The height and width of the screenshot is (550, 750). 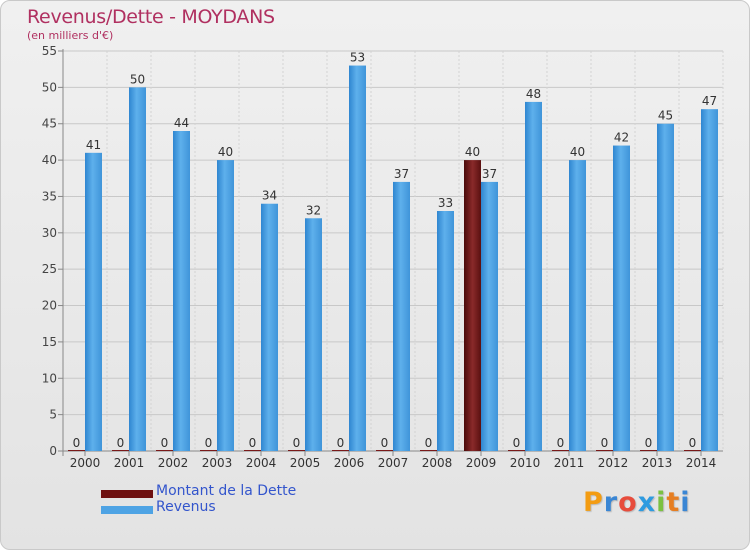 I want to click on label-revenus-2006: 53, so click(x=357, y=58).